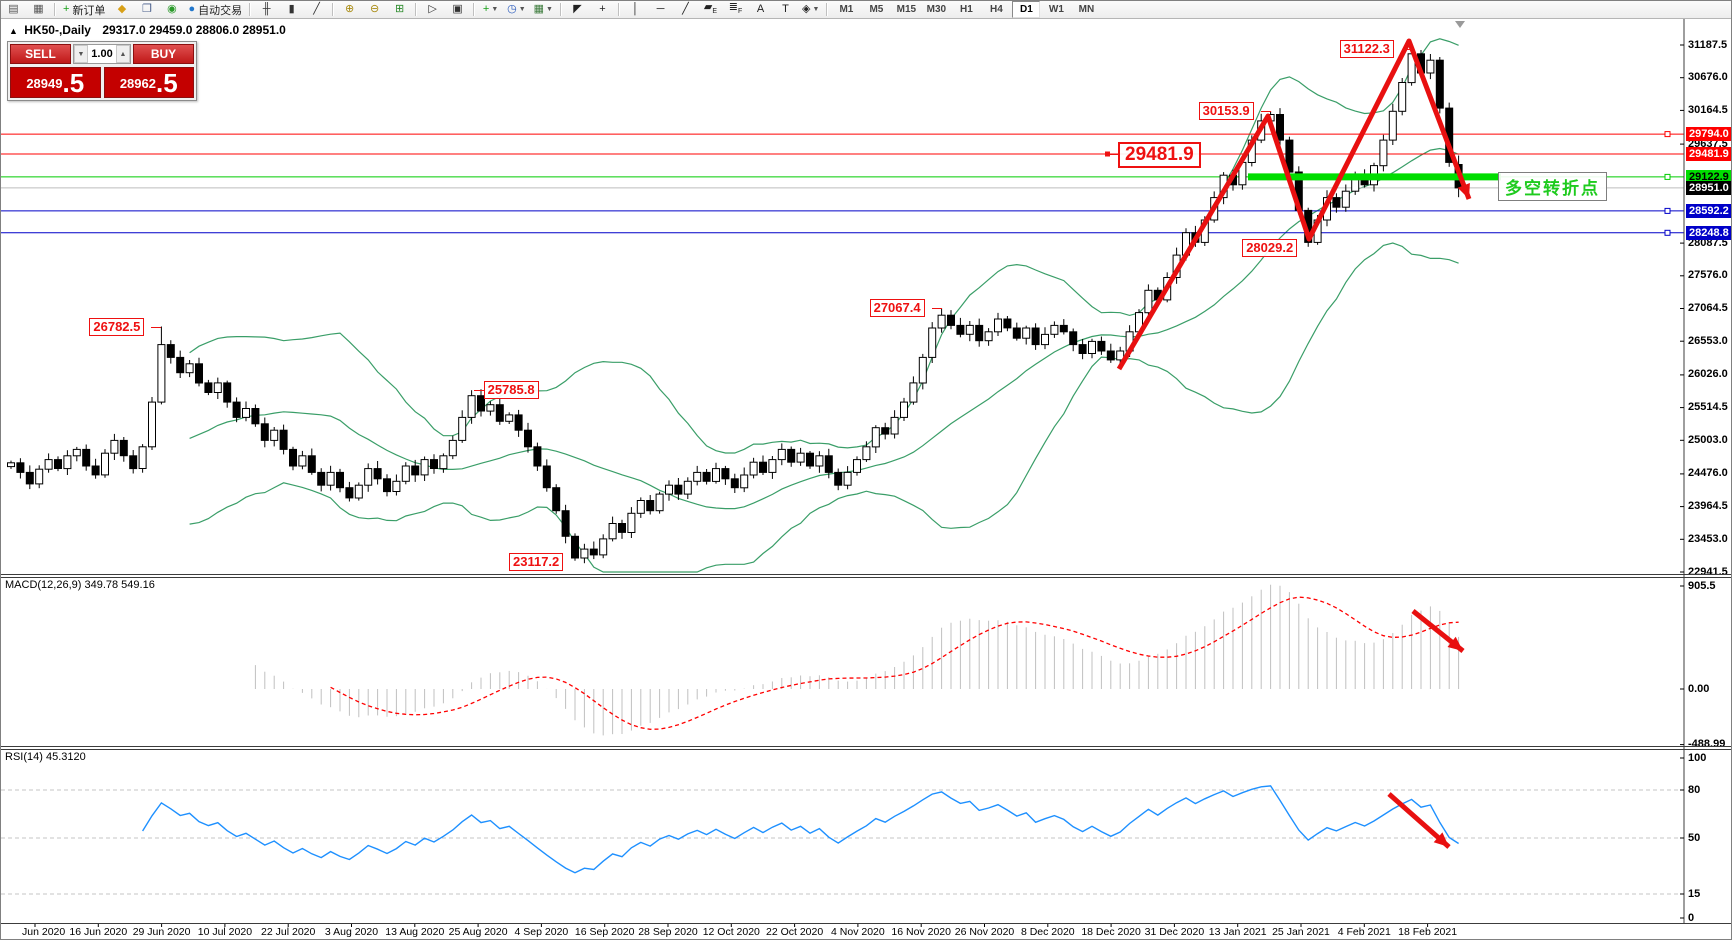 The width and height of the screenshot is (1732, 940). I want to click on new-chart-button: ▤, so click(13, 9).